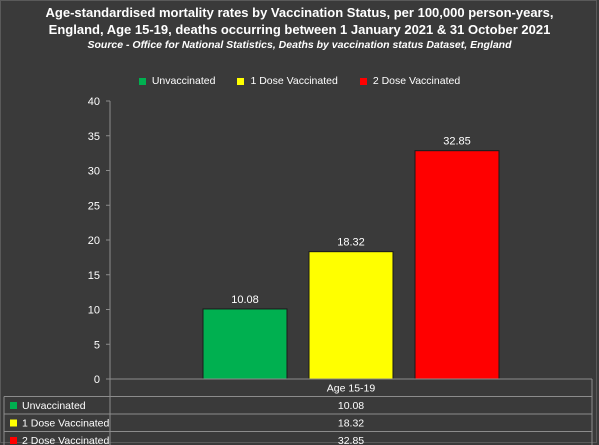 The height and width of the screenshot is (445, 599). I want to click on table-swatch-2-dose-vaccinated, so click(13, 440).